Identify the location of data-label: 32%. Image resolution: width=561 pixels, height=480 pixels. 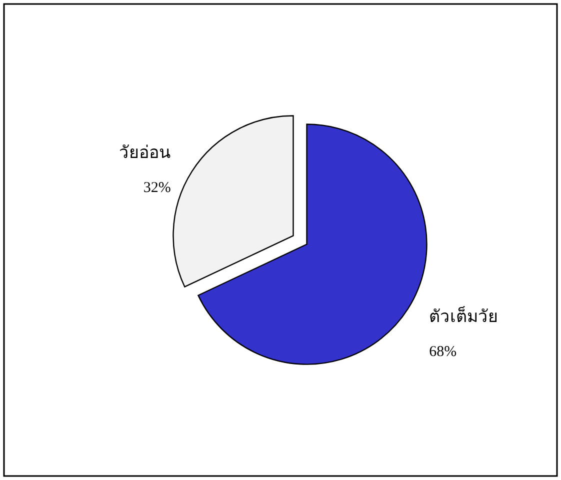
(157, 188).